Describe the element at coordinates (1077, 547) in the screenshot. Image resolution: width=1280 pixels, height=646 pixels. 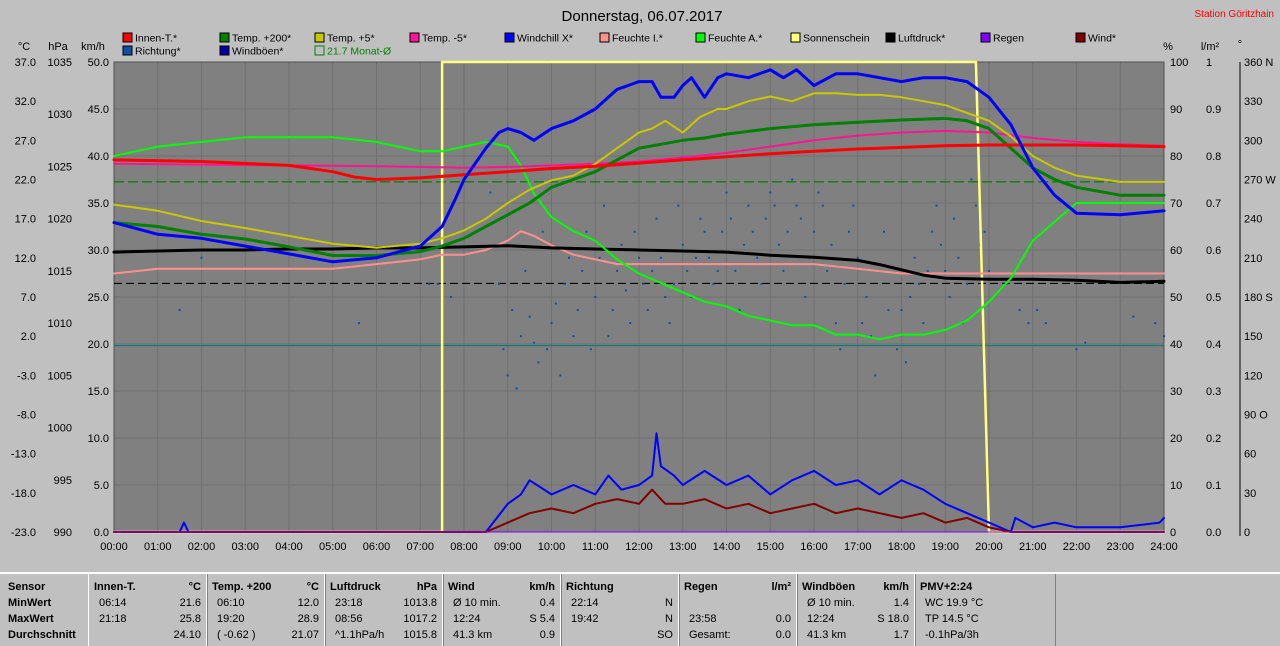
I see `x-tick-label: 22:00` at that location.